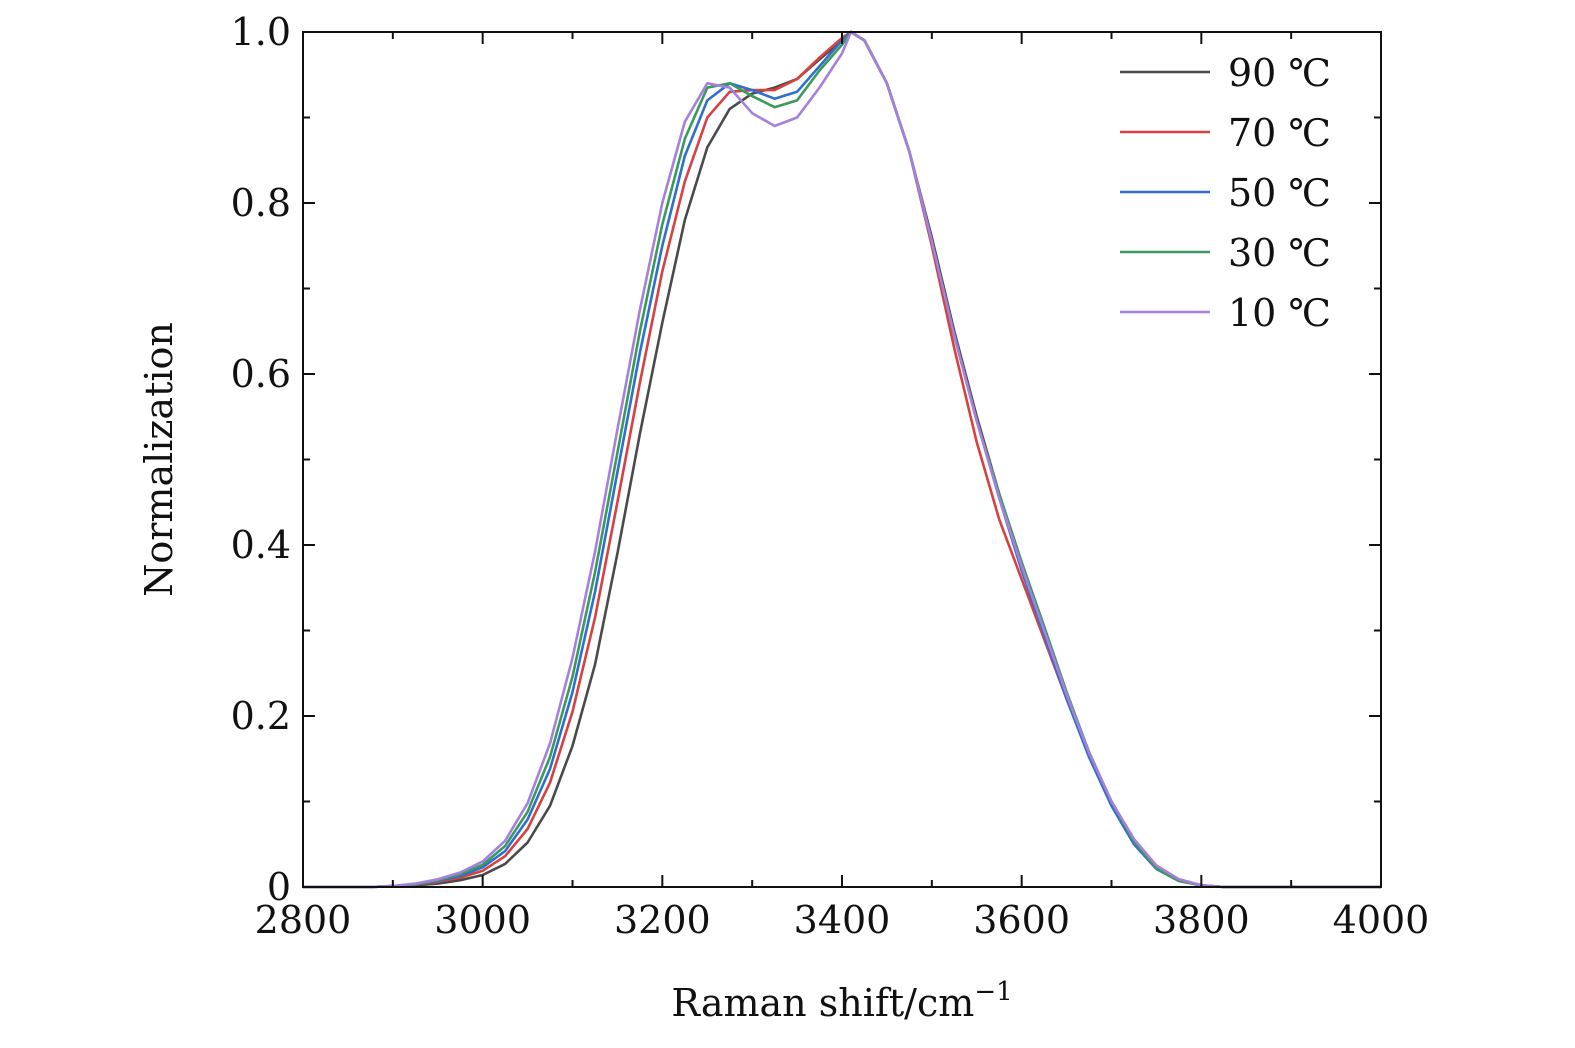  What do you see at coordinates (261, 374) in the screenshot?
I see `y-tick-label: 0.6` at bounding box center [261, 374].